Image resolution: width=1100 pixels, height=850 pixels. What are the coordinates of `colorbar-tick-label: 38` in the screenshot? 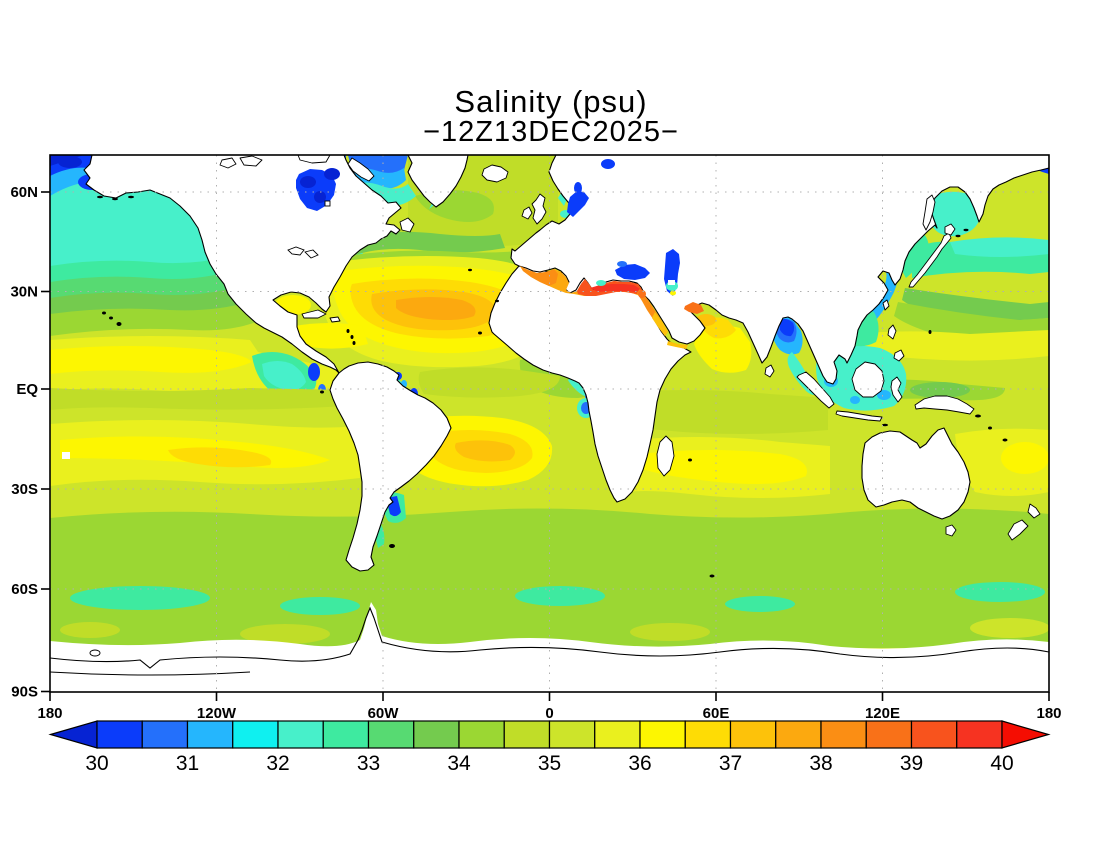 It's located at (820, 763).